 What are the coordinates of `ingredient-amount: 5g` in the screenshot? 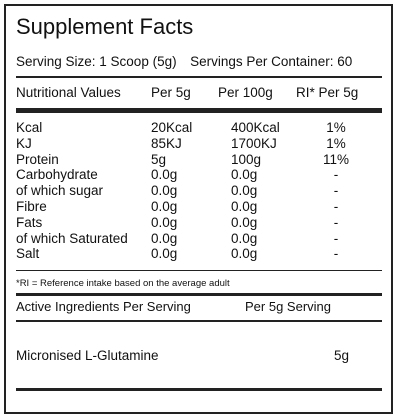 It's located at (342, 355).